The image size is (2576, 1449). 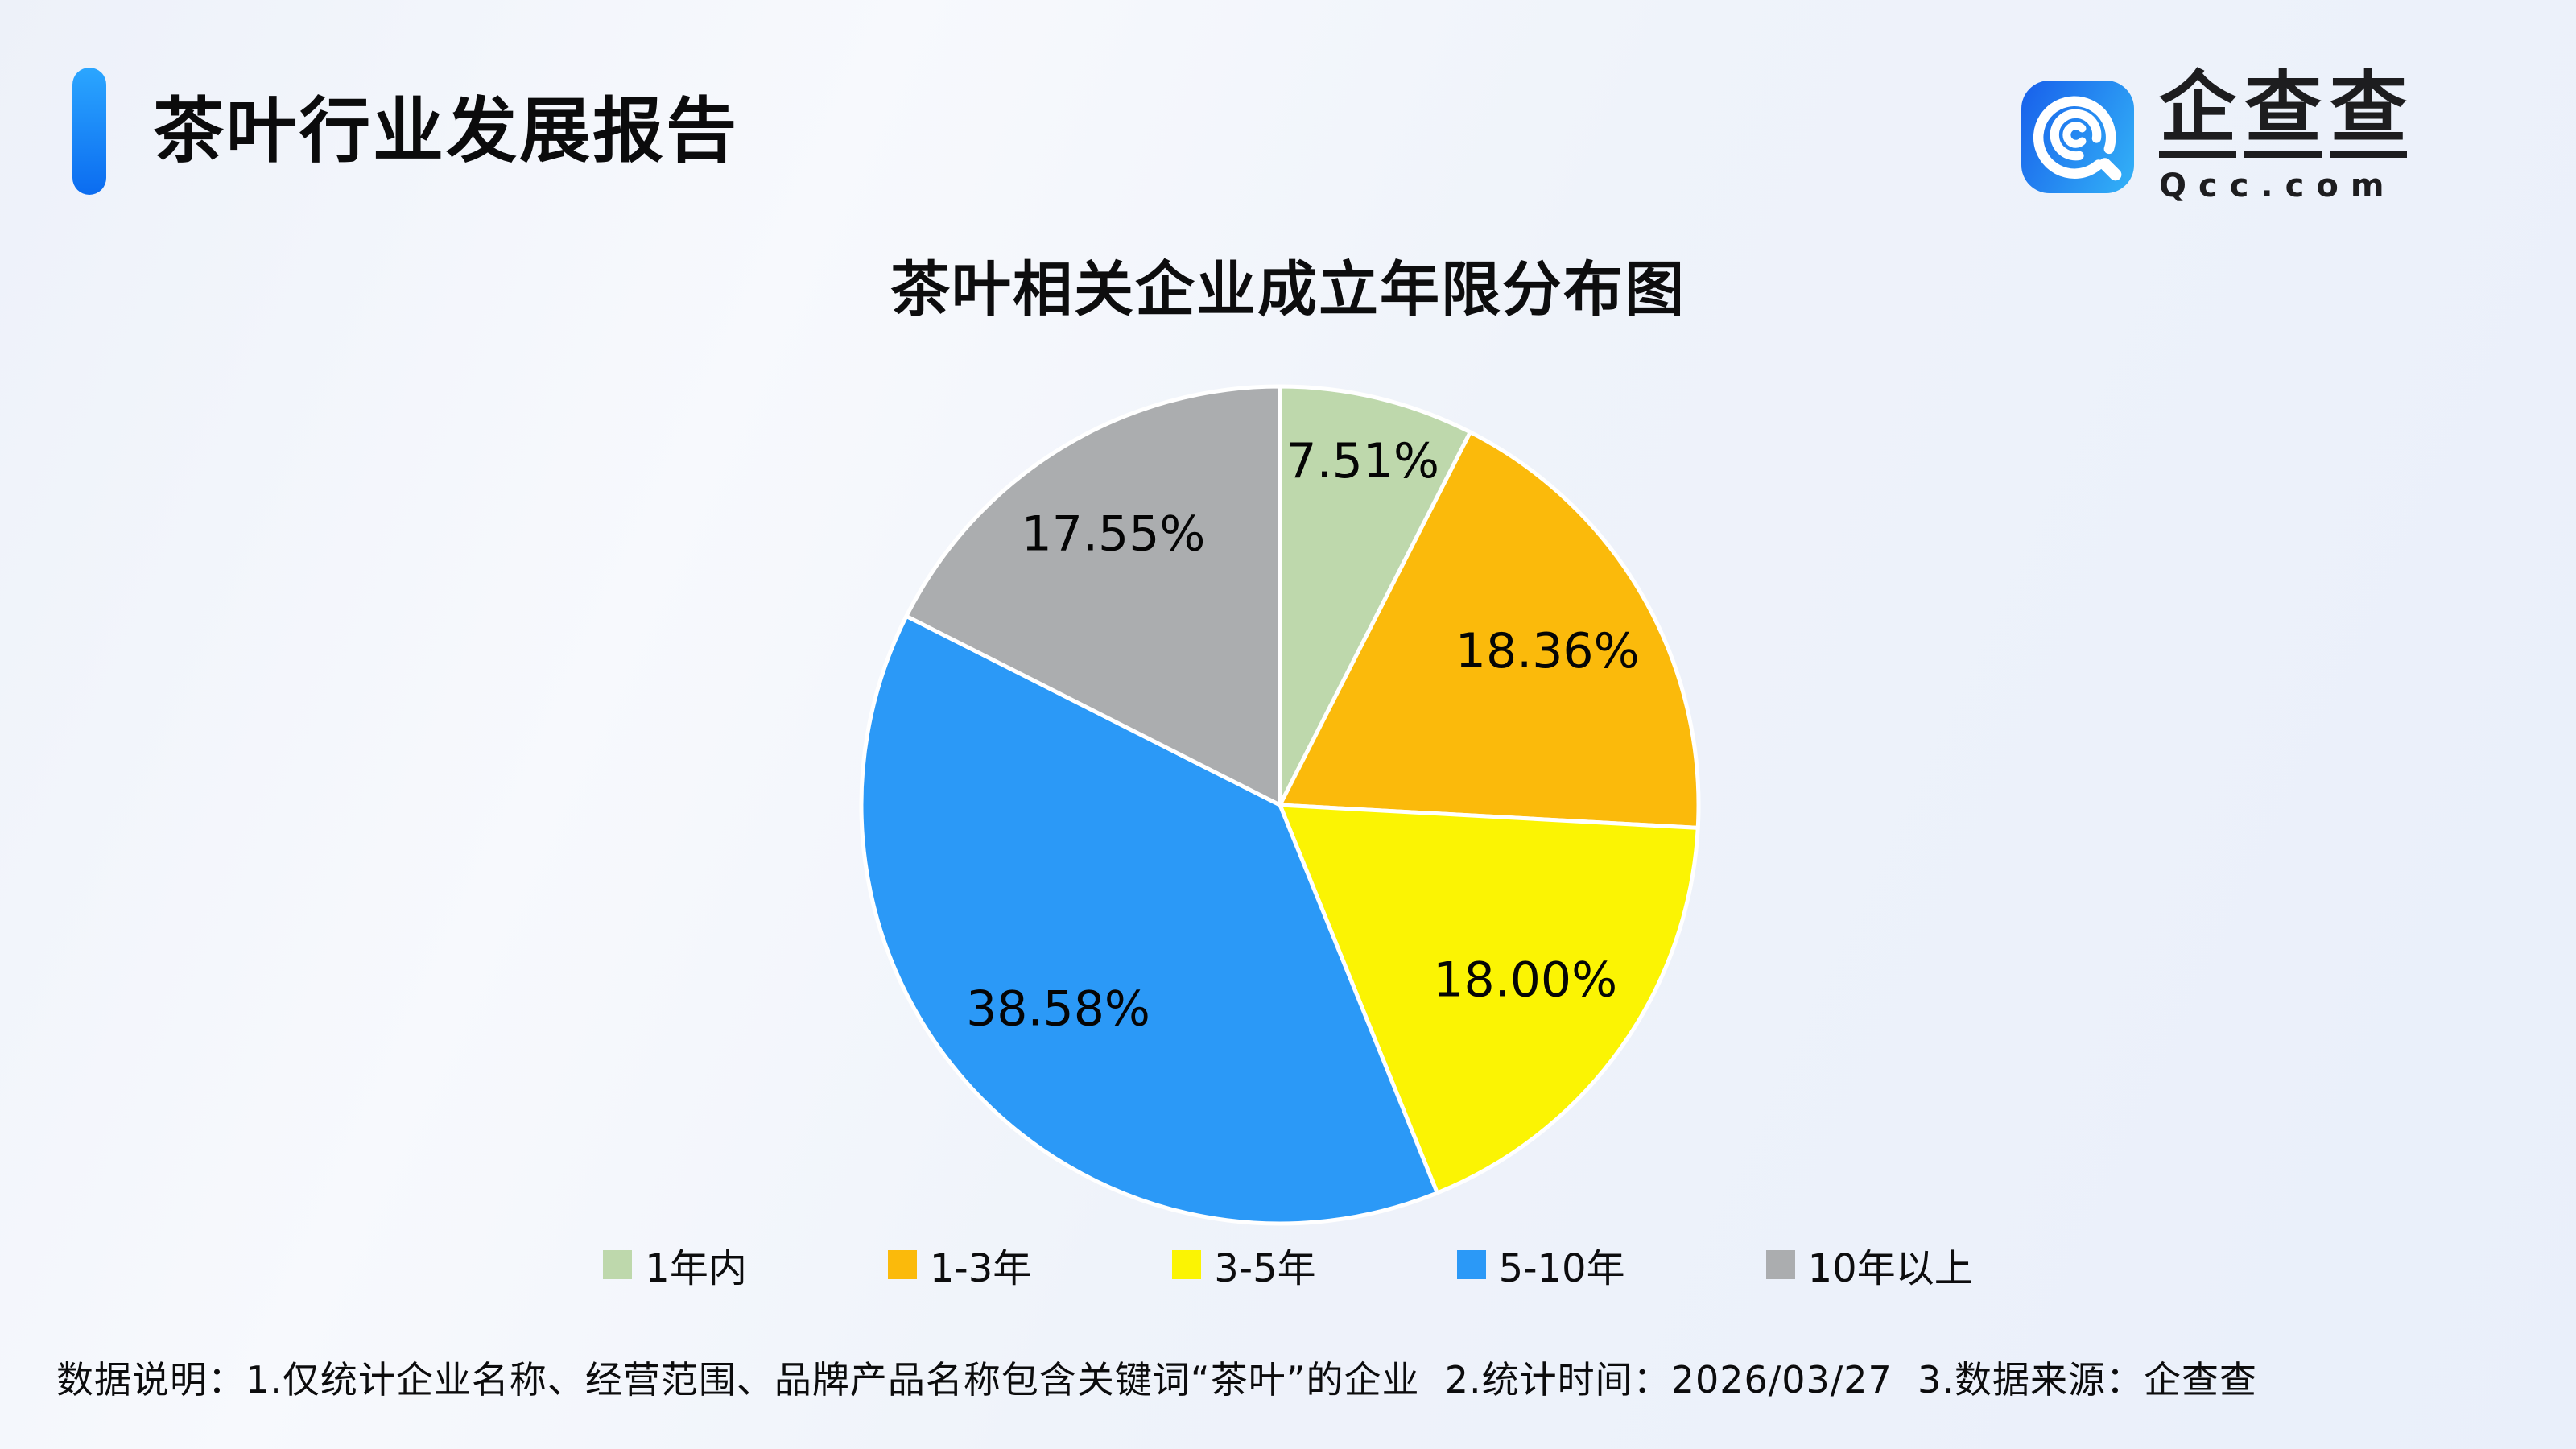 I want to click on logo-domain: Qcc.com, so click(x=2277, y=185).